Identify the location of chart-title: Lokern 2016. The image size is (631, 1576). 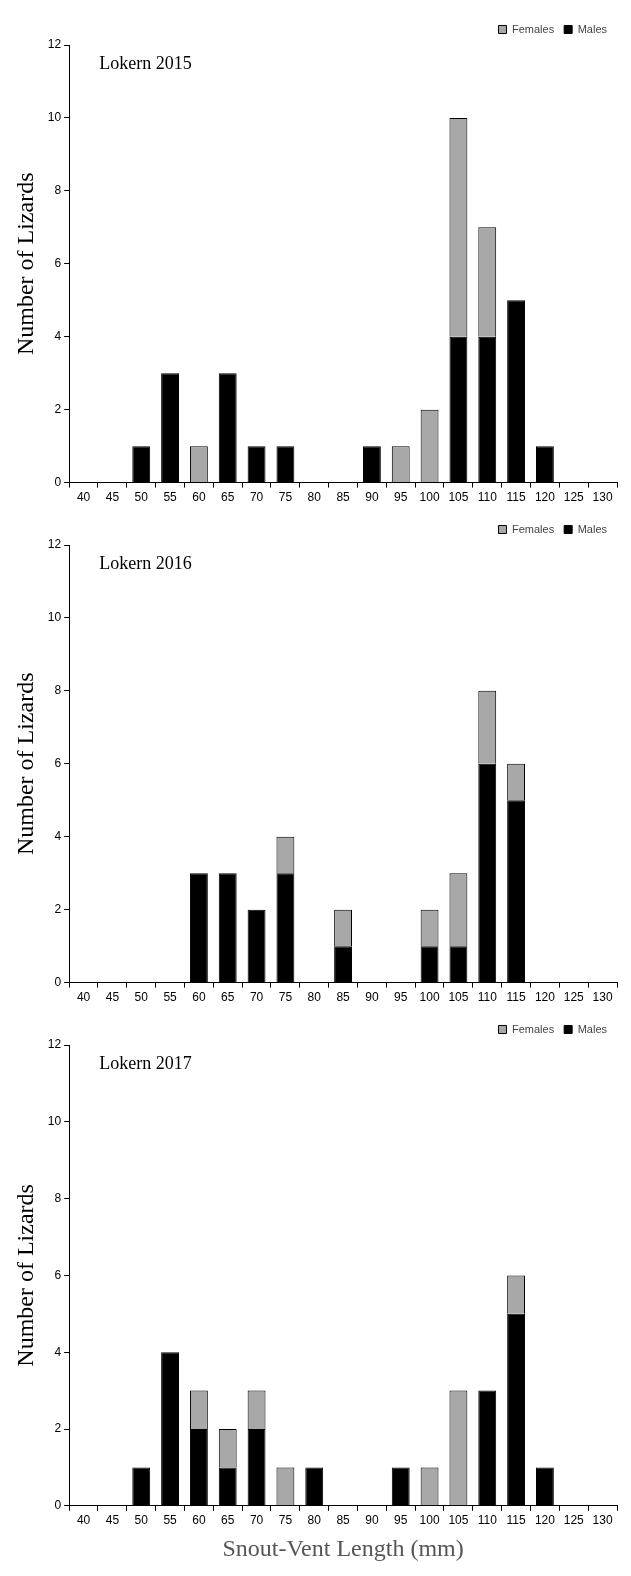
(145, 562).